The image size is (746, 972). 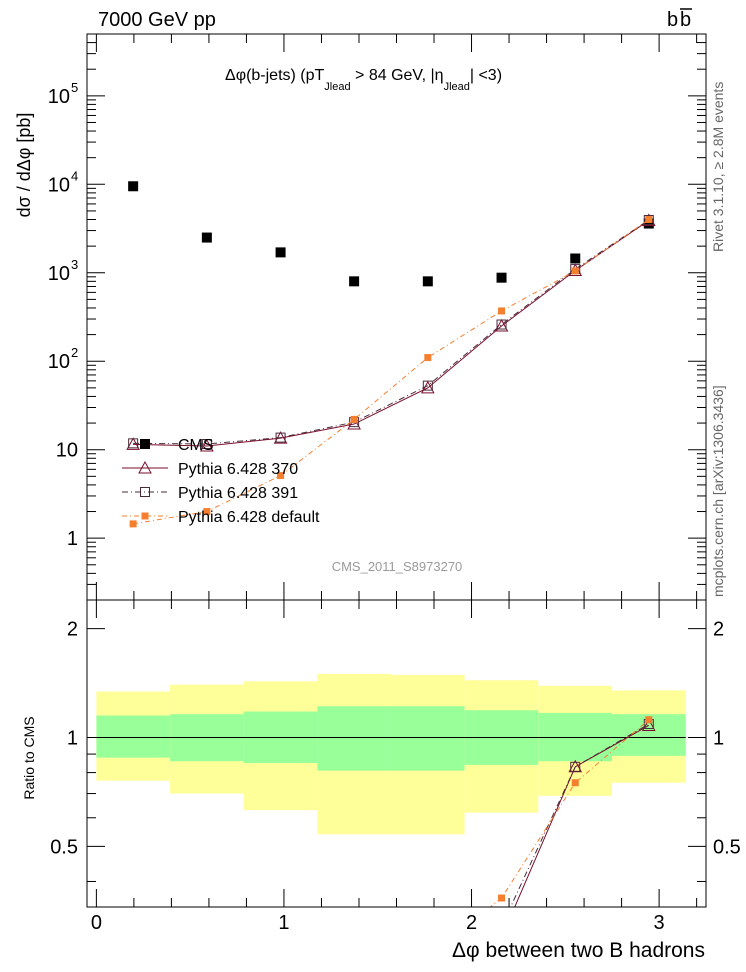 I want to click on title-prefix: Δφ(b-jets) (pT, so click(x=275, y=75).